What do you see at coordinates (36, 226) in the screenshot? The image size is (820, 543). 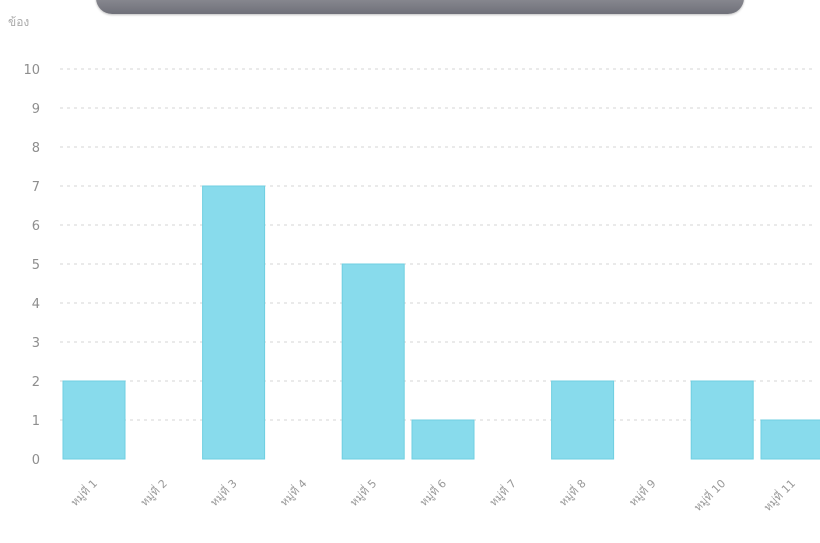 I see `y-tick-label: 6` at bounding box center [36, 226].